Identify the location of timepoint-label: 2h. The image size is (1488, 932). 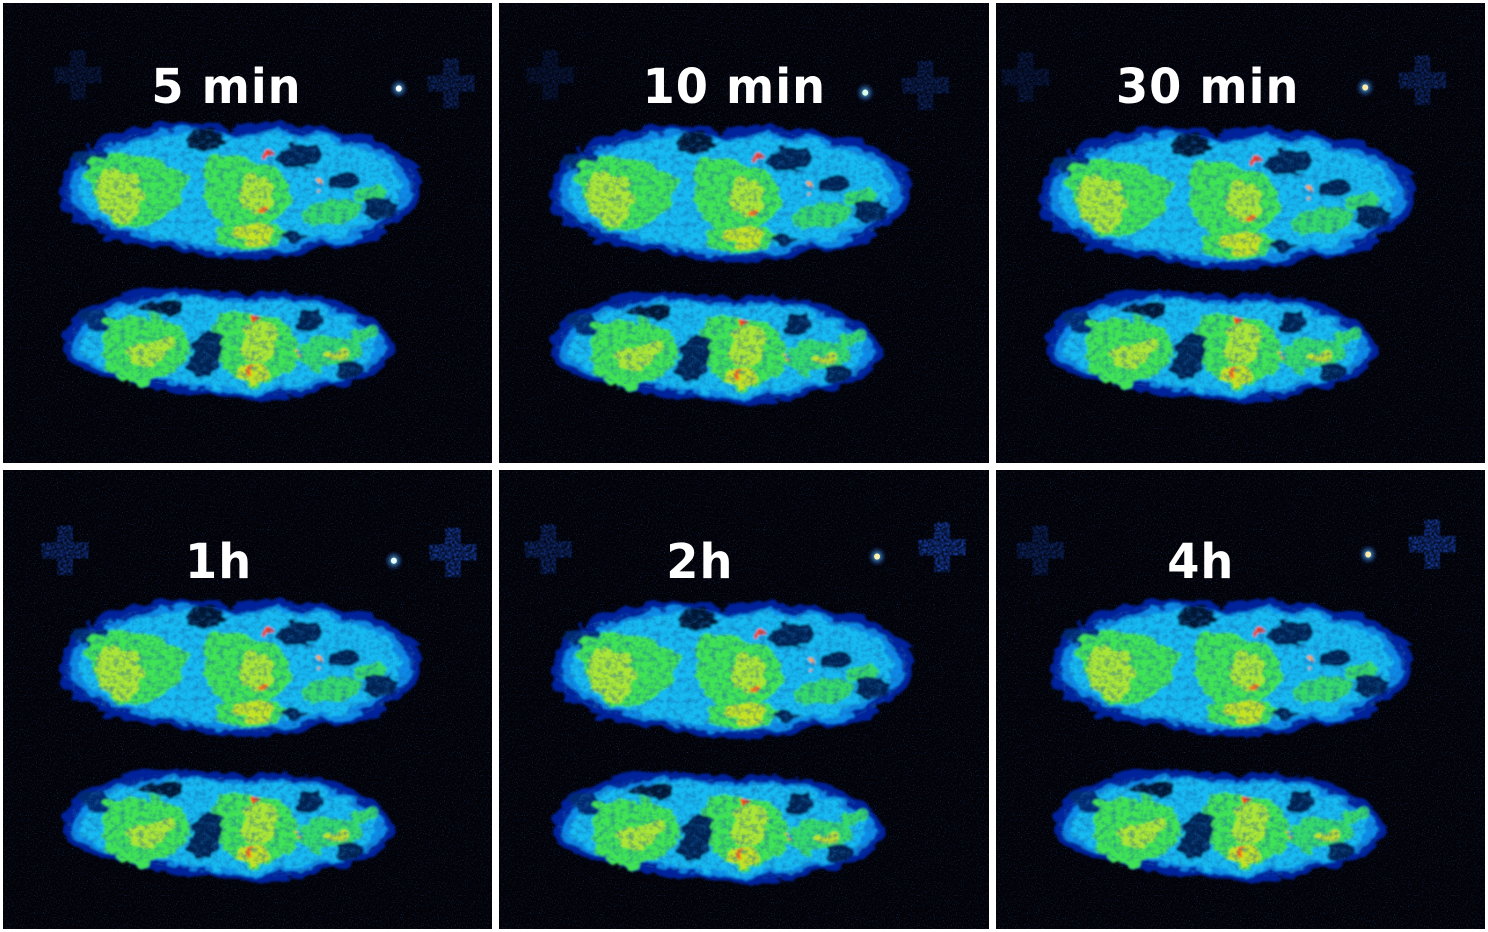
(700, 562).